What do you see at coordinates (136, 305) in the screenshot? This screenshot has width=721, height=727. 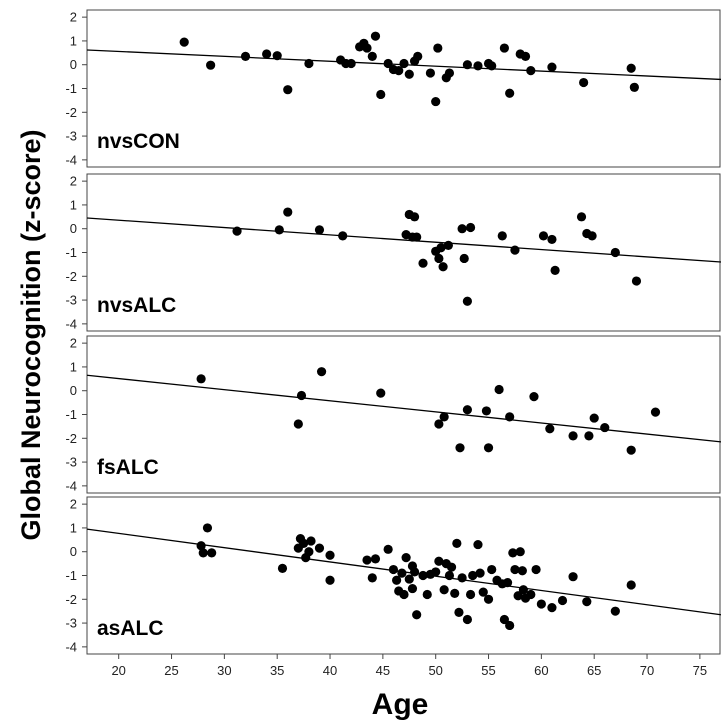 I see `panel-label: nvsALC` at bounding box center [136, 305].